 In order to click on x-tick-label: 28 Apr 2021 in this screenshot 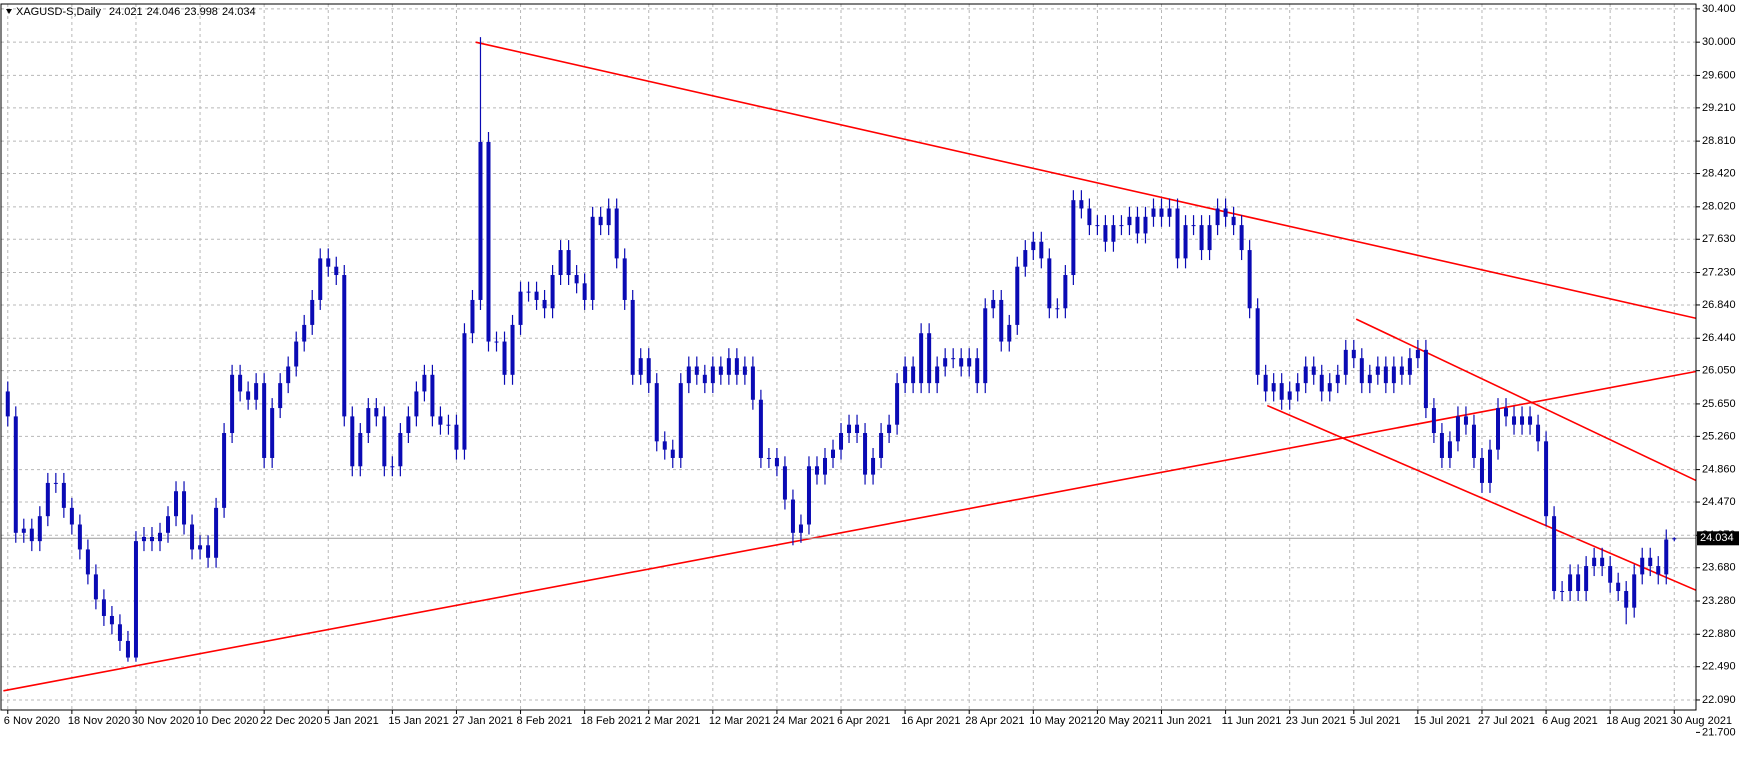, I will do `click(994, 721)`.